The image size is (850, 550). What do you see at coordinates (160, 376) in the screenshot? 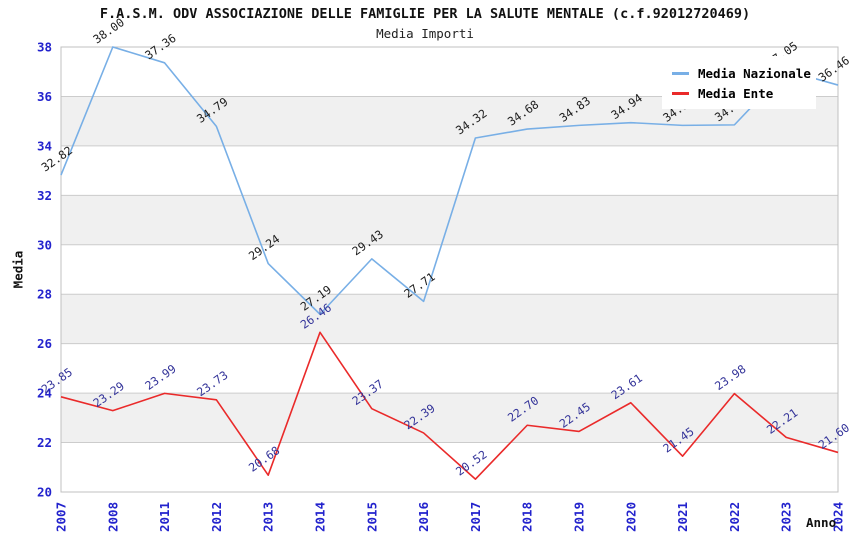
I see `data-point-label: 23.99` at bounding box center [160, 376].